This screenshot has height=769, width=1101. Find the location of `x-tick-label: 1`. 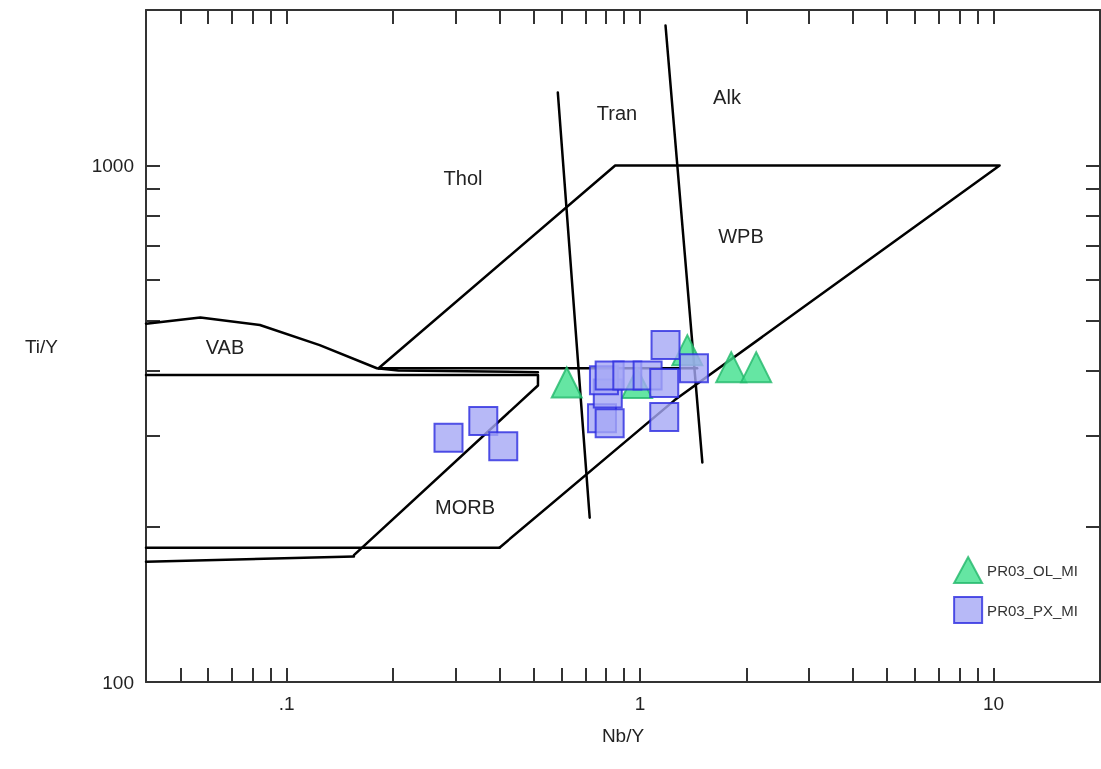

x-tick-label: 1 is located at coordinates (640, 703).